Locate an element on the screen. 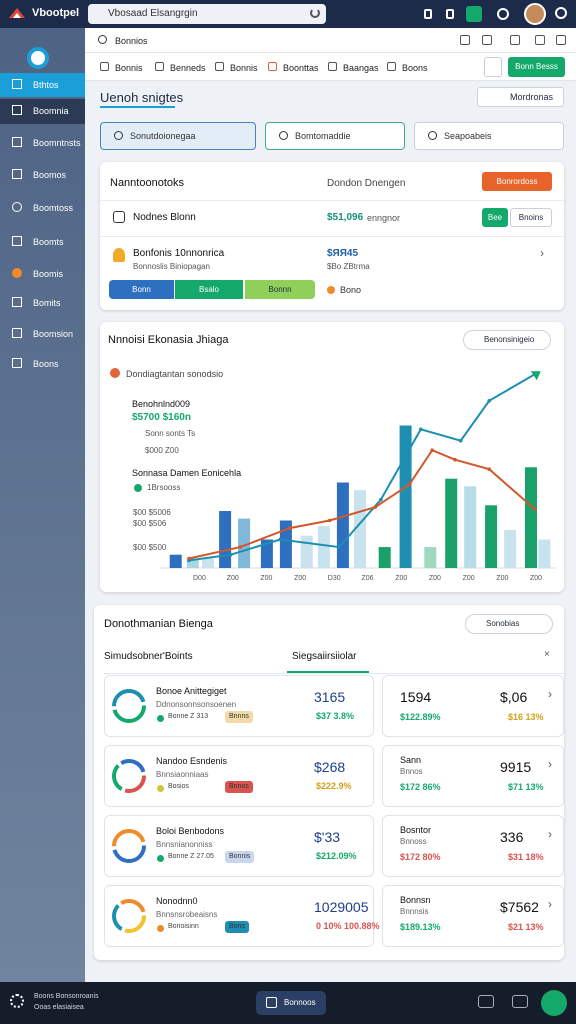  footer-button: Bonnoos is located at coordinates (291, 1003).